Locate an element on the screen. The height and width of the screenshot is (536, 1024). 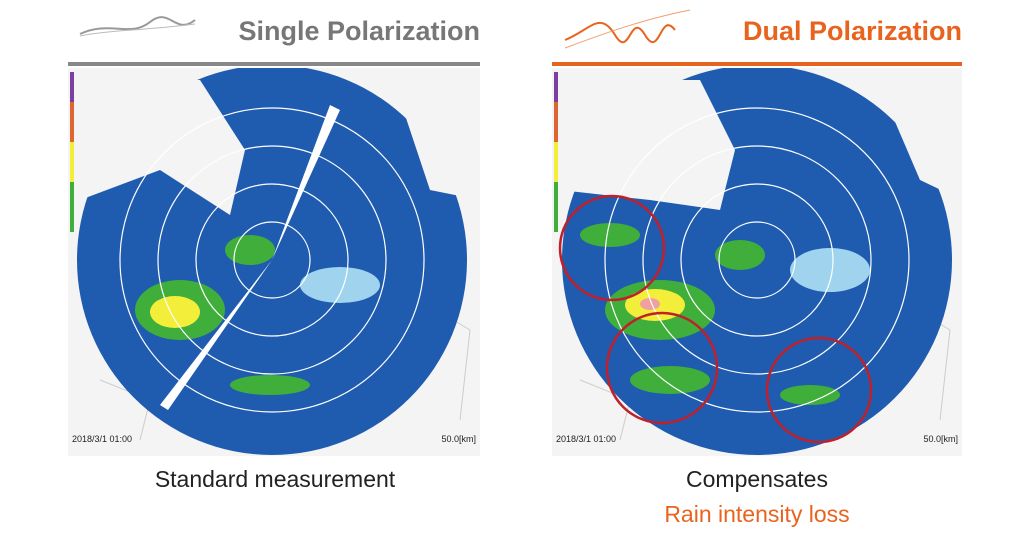
panel-title: Single Polarization is located at coordinates (359, 31).